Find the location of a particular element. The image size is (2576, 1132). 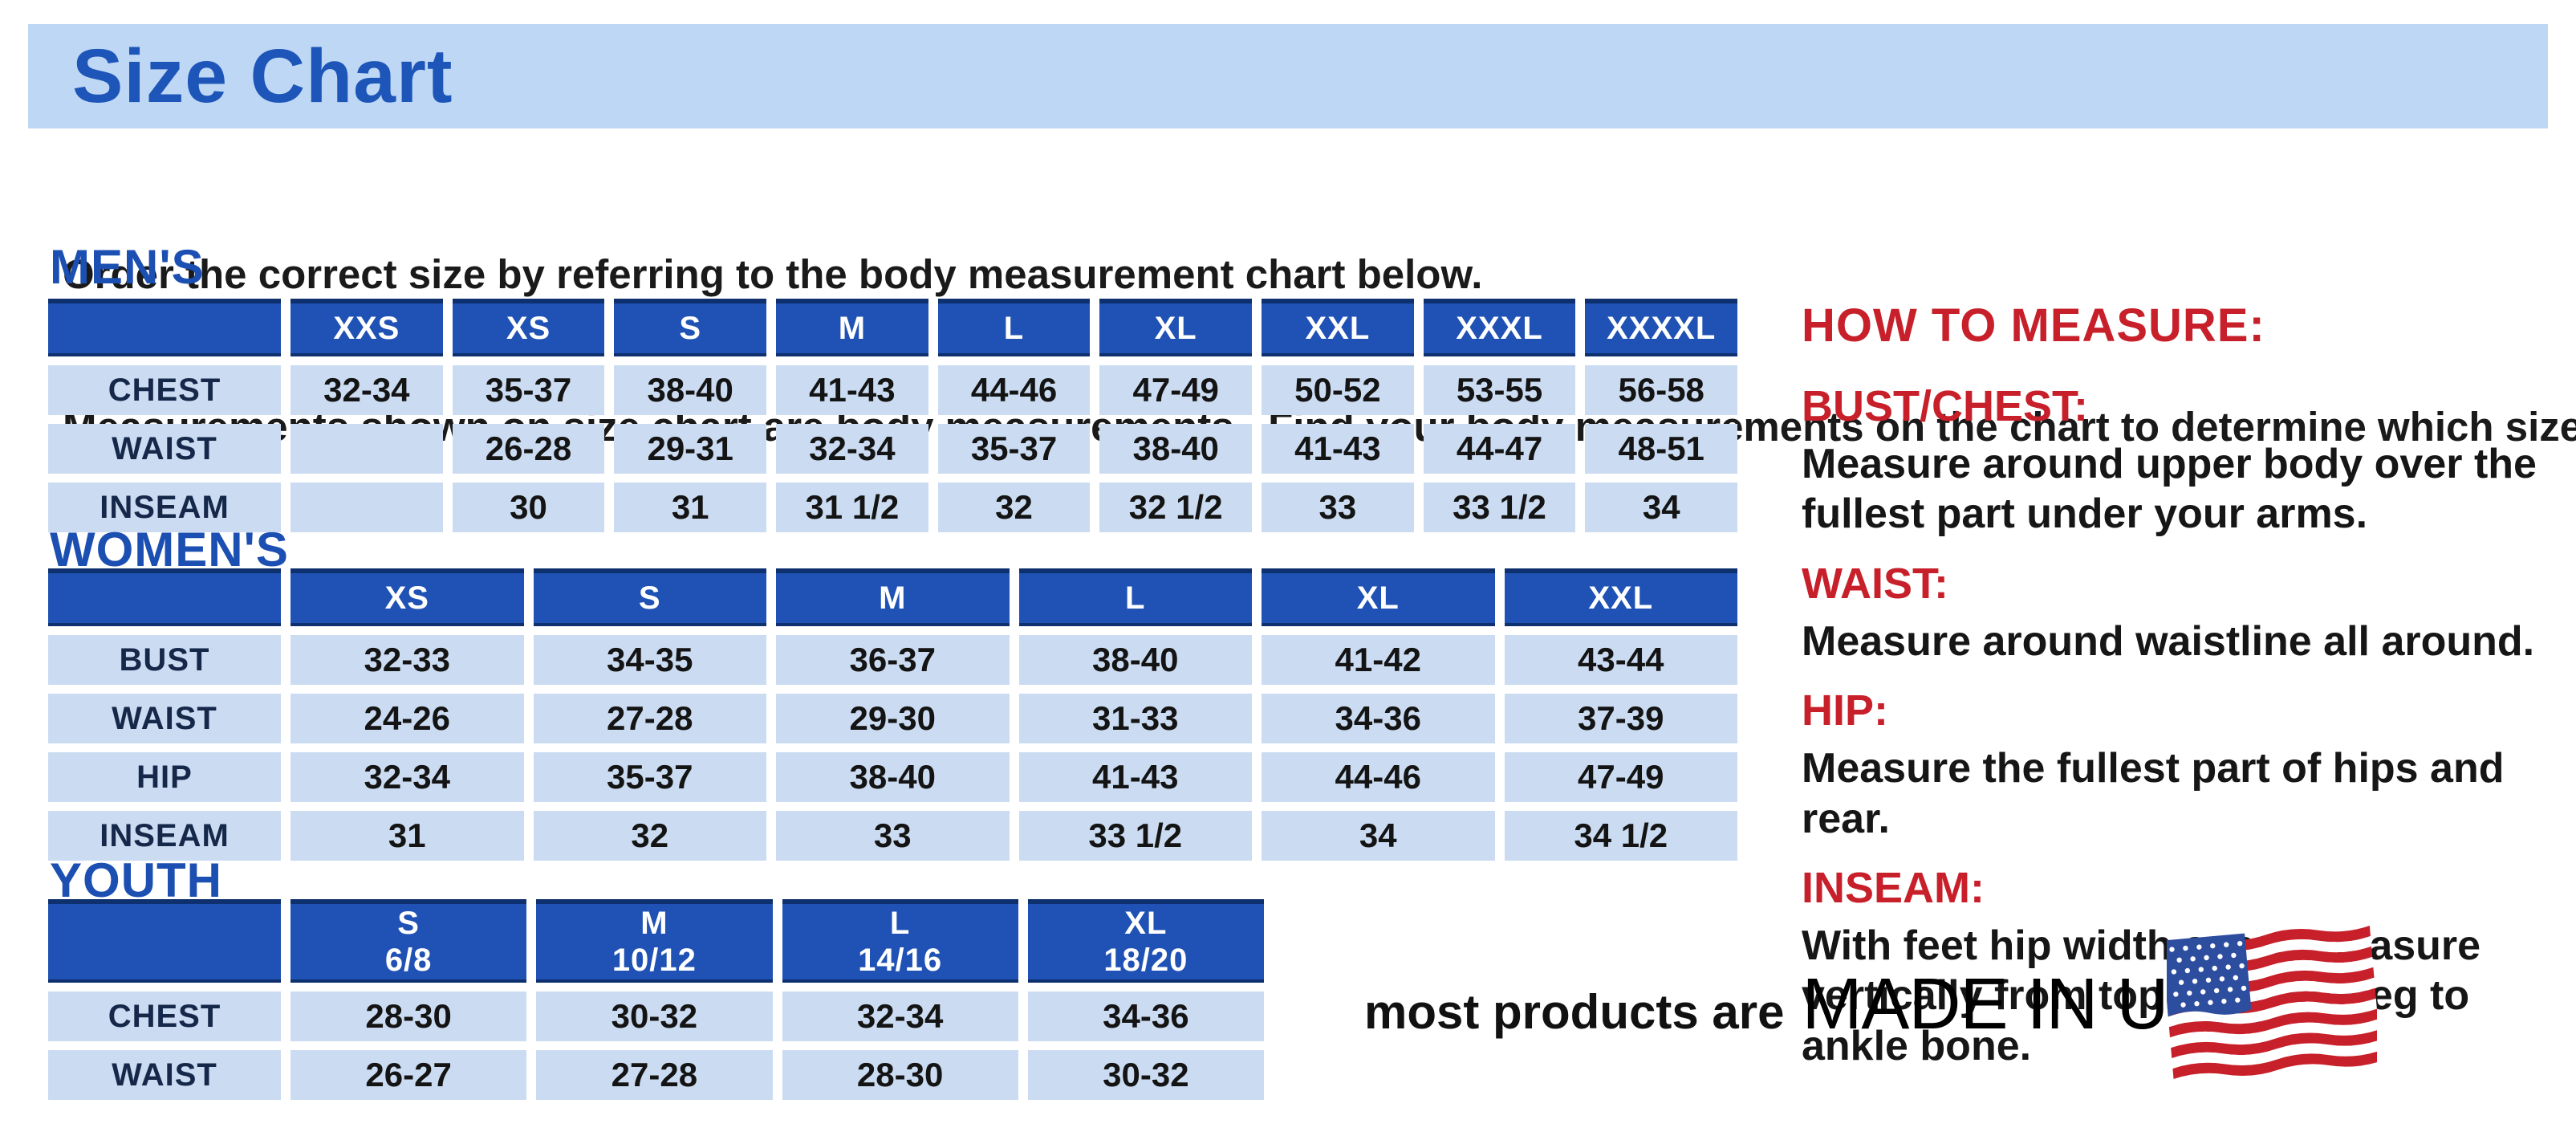

table-row: BUST 32-33 34-35 36-37 38-40 41-42 43-44 is located at coordinates (892, 660).